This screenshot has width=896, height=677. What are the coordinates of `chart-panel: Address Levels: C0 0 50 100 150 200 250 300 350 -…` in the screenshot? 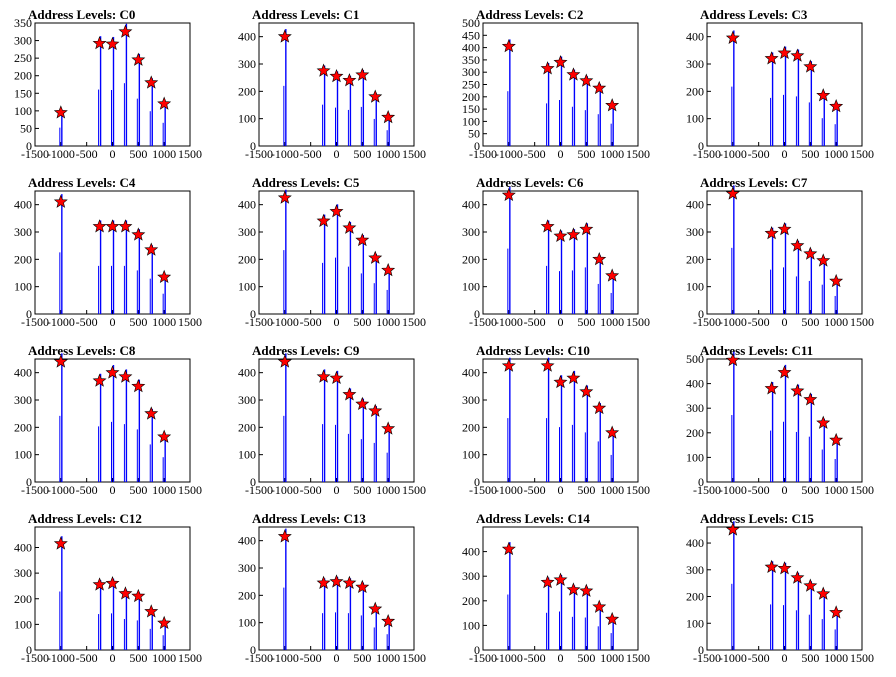 It's located at (108, 84).